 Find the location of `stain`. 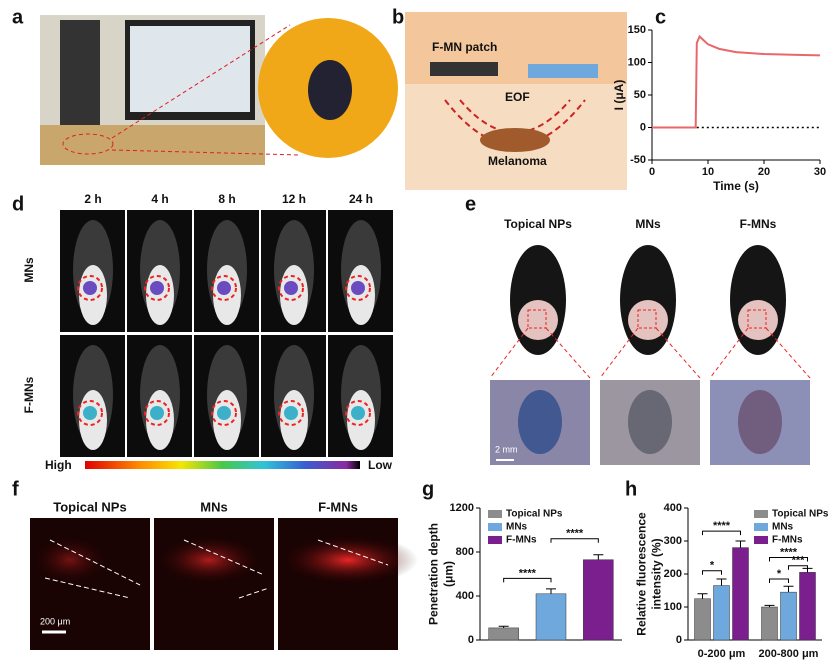

stain is located at coordinates (650, 422).